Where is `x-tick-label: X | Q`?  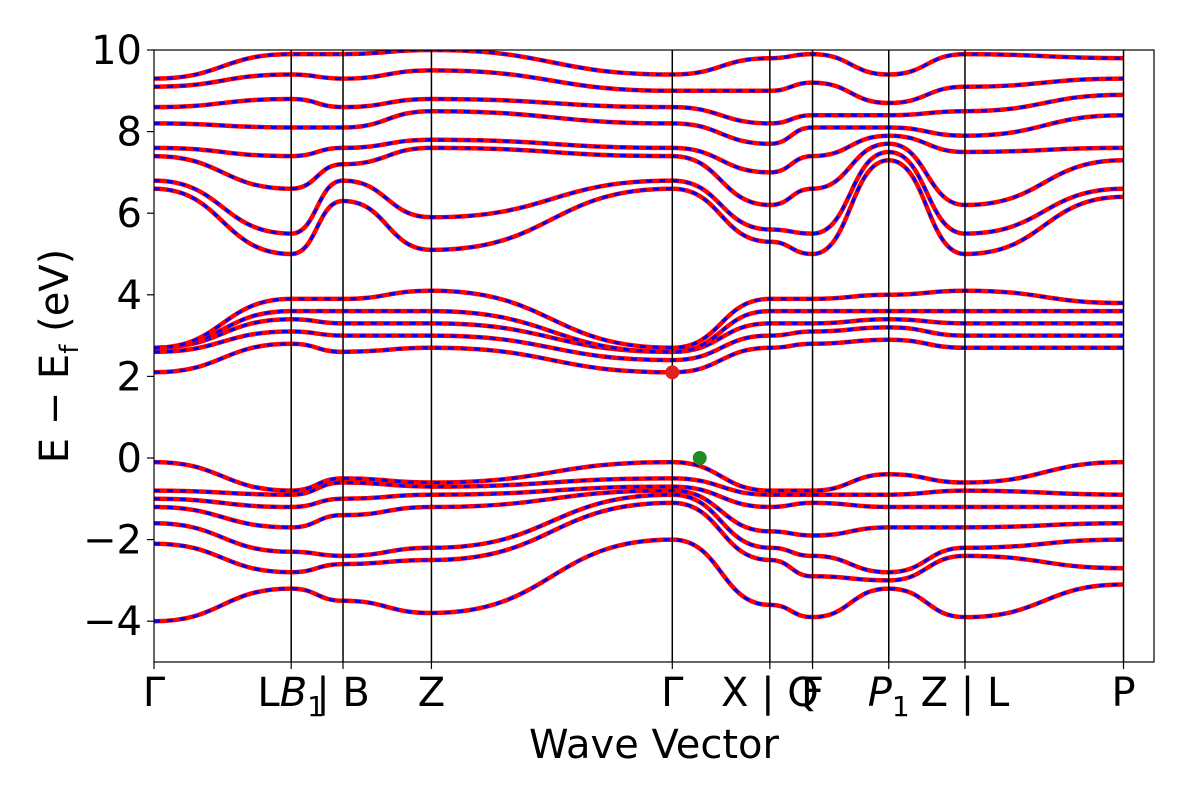 x-tick-label: X | Q is located at coordinates (770, 693).